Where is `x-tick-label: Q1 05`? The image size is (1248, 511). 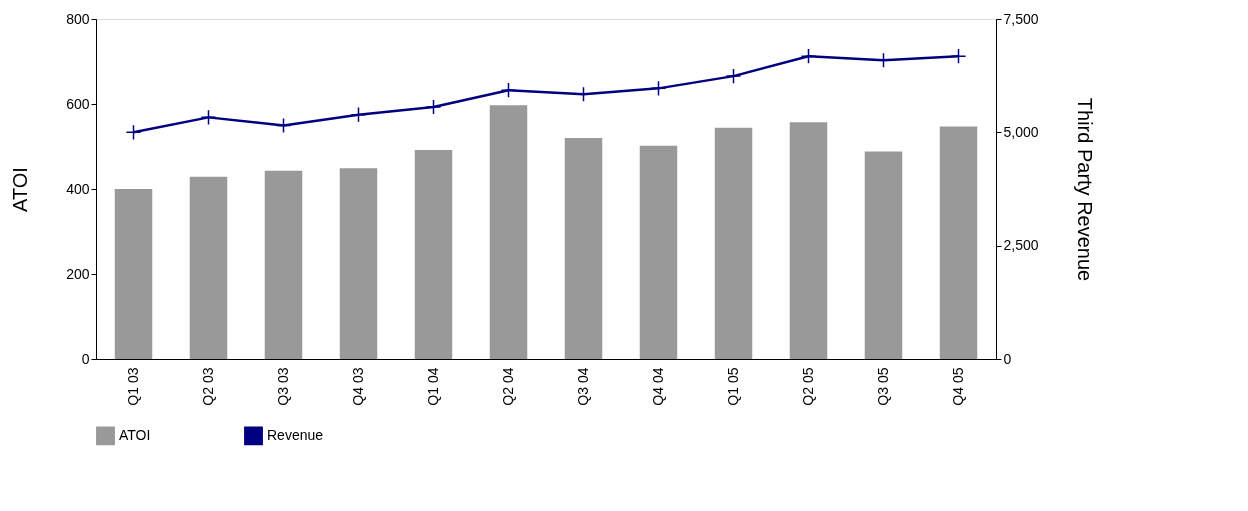
x-tick-label: Q1 05 is located at coordinates (732, 386).